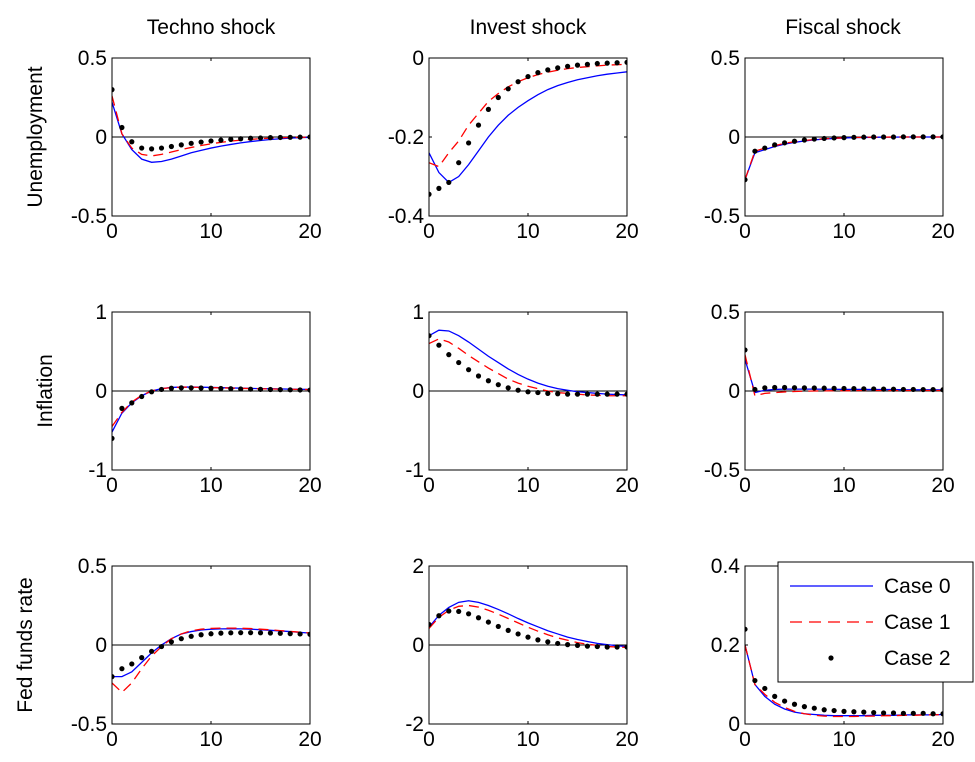  Describe the element at coordinates (25, 644) in the screenshot. I see `row-label-fed-funds-rate: Fed funds rate` at that location.